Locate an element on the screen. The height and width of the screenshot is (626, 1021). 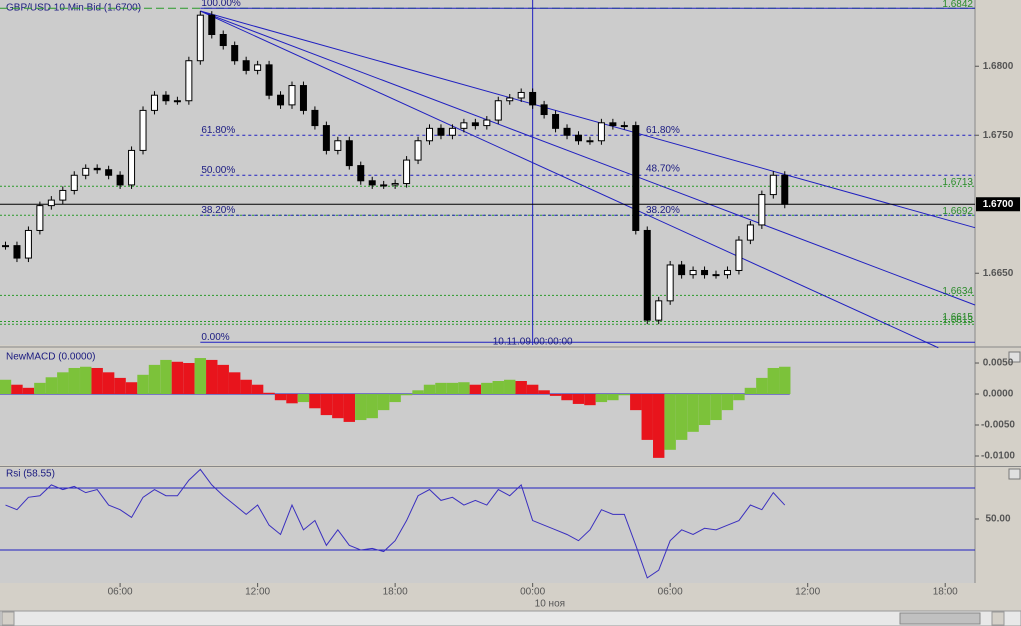
vertical-line-label: 10.11.09 00:00:00 is located at coordinates (533, 342).